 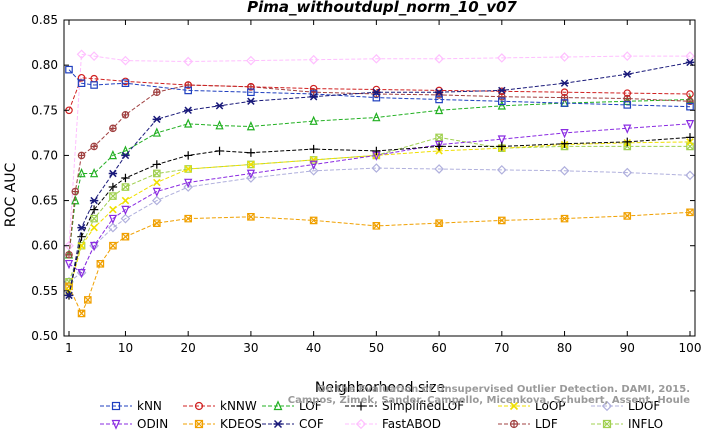 What do you see at coordinates (361, 424) in the screenshot?
I see `legend-marker-fastabod` at bounding box center [361, 424].